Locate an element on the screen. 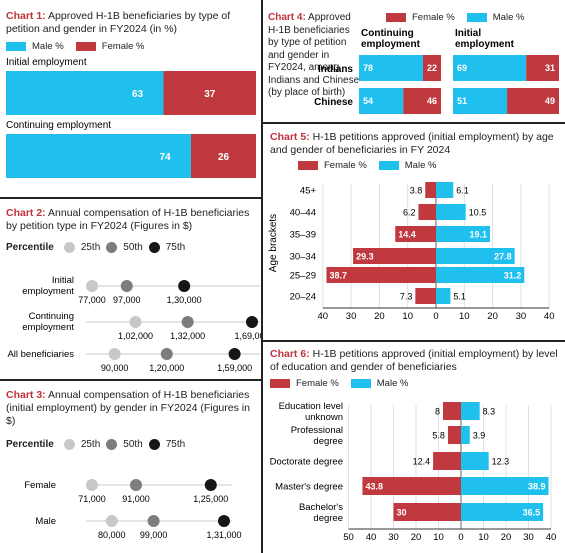  chart3-dot-25th is located at coordinates (111, 521).